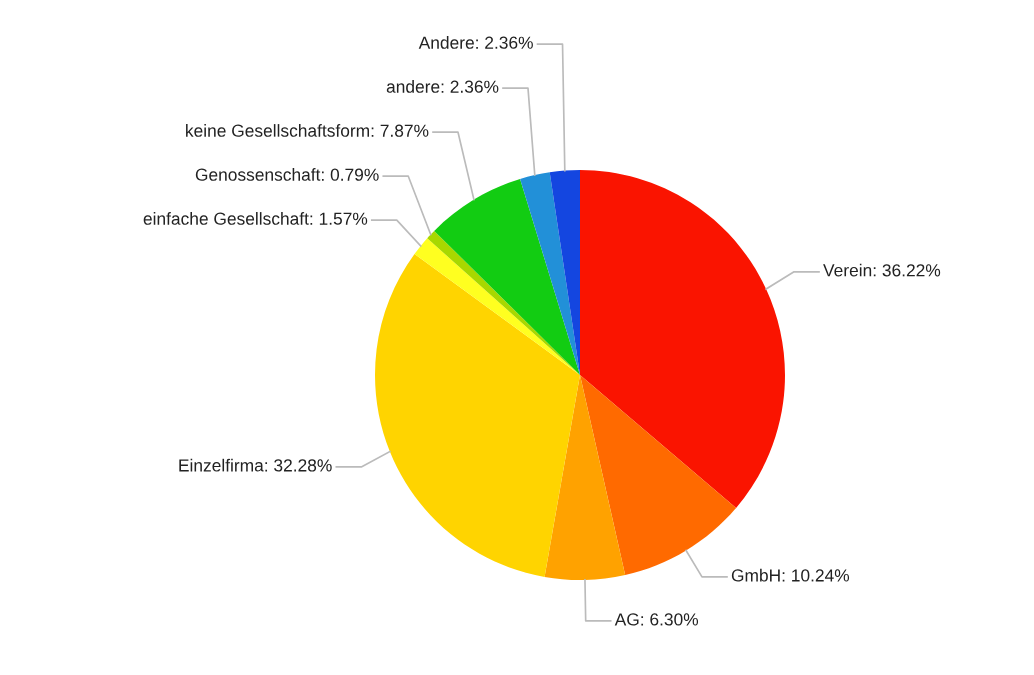 The height and width of the screenshot is (675, 1034). I want to click on slice-label: AG, so click(626, 619).